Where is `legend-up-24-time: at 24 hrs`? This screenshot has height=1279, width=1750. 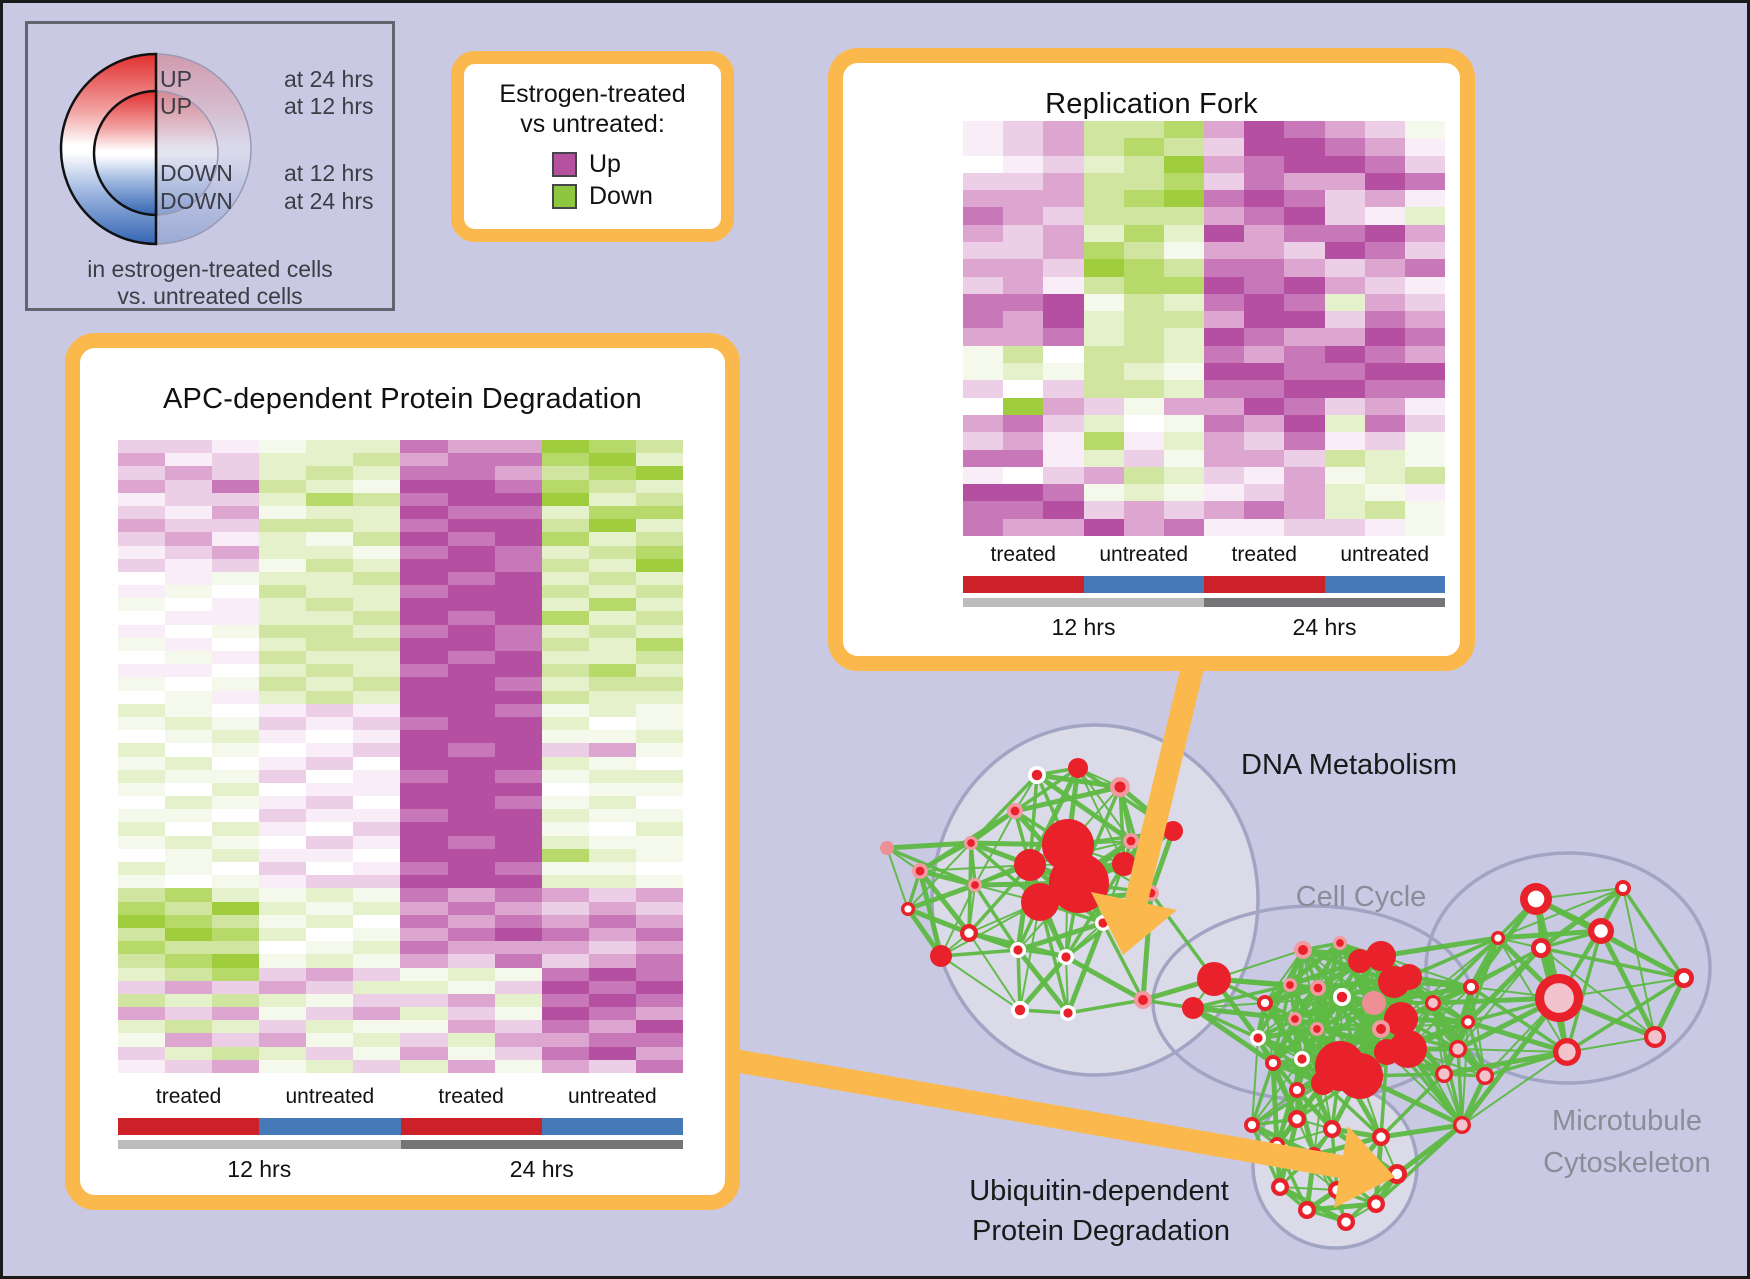
legend-up-24-time: at 24 hrs is located at coordinates (329, 79).